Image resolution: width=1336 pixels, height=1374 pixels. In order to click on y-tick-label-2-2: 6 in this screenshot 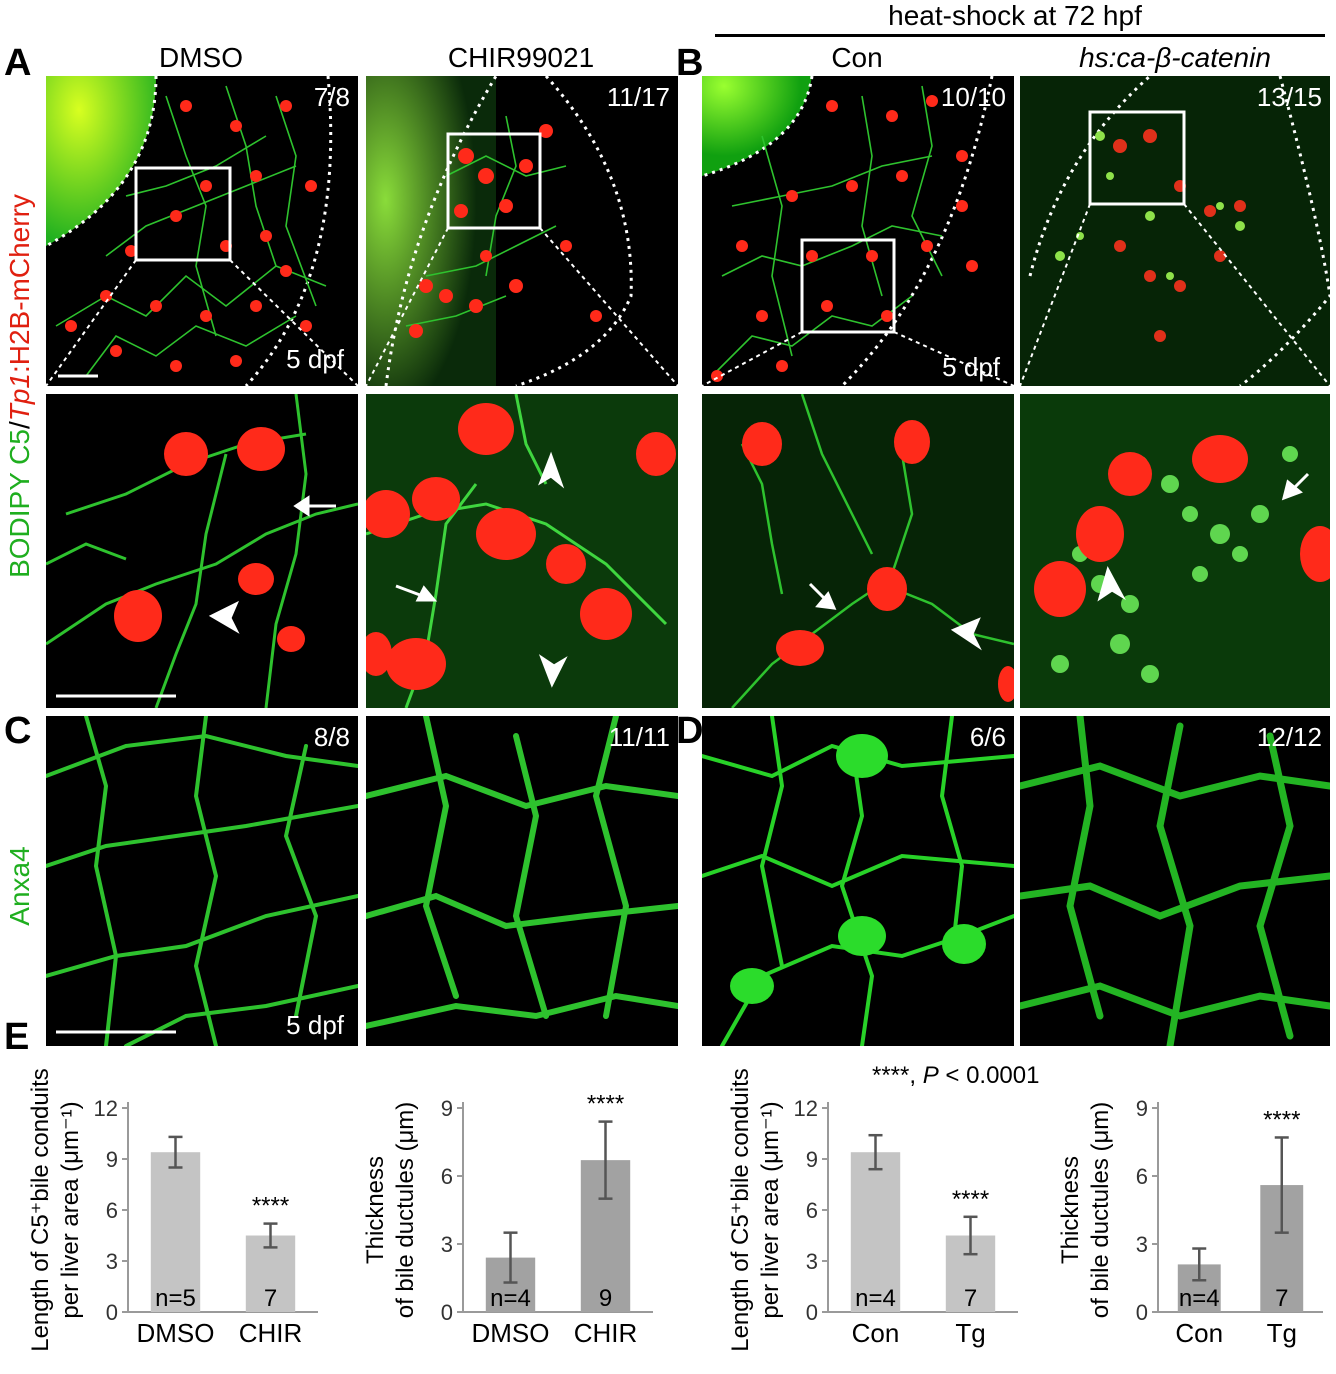, I will do `click(812, 1210)`.